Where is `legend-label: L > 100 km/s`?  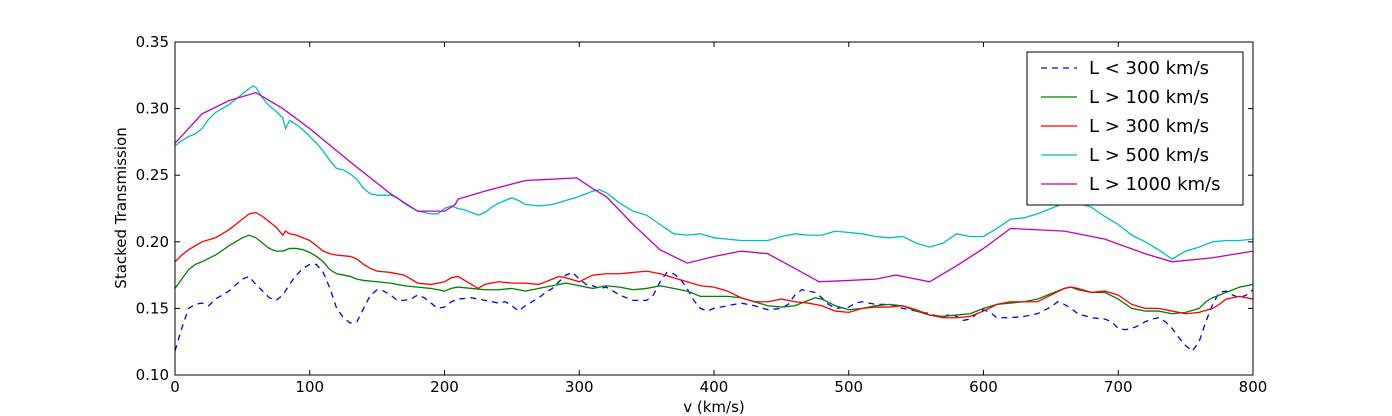
legend-label: L > 100 km/s is located at coordinates (1149, 97).